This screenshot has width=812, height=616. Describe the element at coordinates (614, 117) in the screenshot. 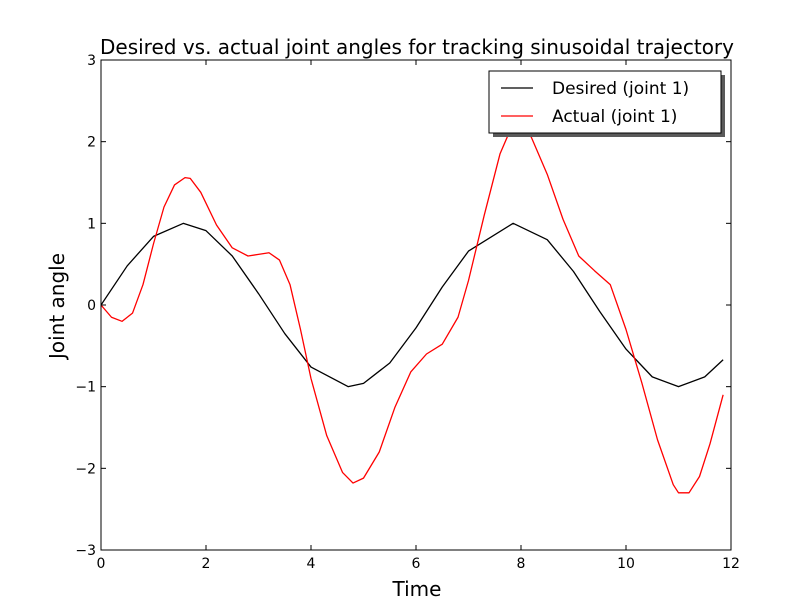

I see `legend-label-2: Actual (joint 1)` at that location.